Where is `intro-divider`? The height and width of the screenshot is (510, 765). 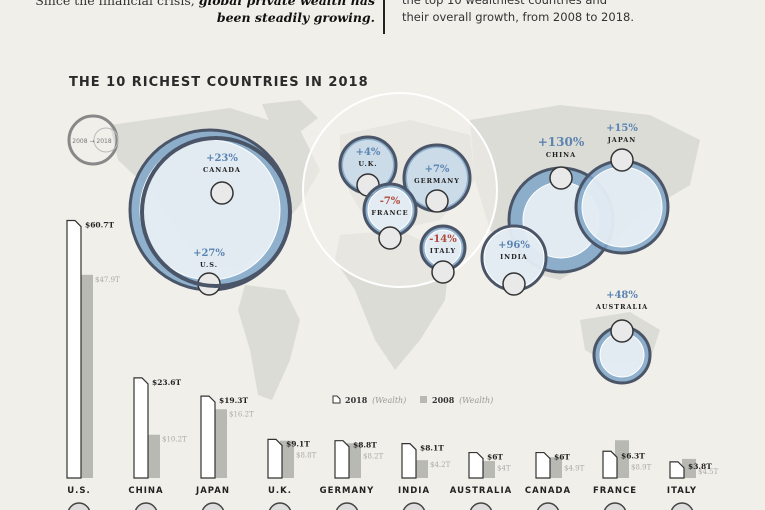
intro-divider is located at coordinates (384, 17).